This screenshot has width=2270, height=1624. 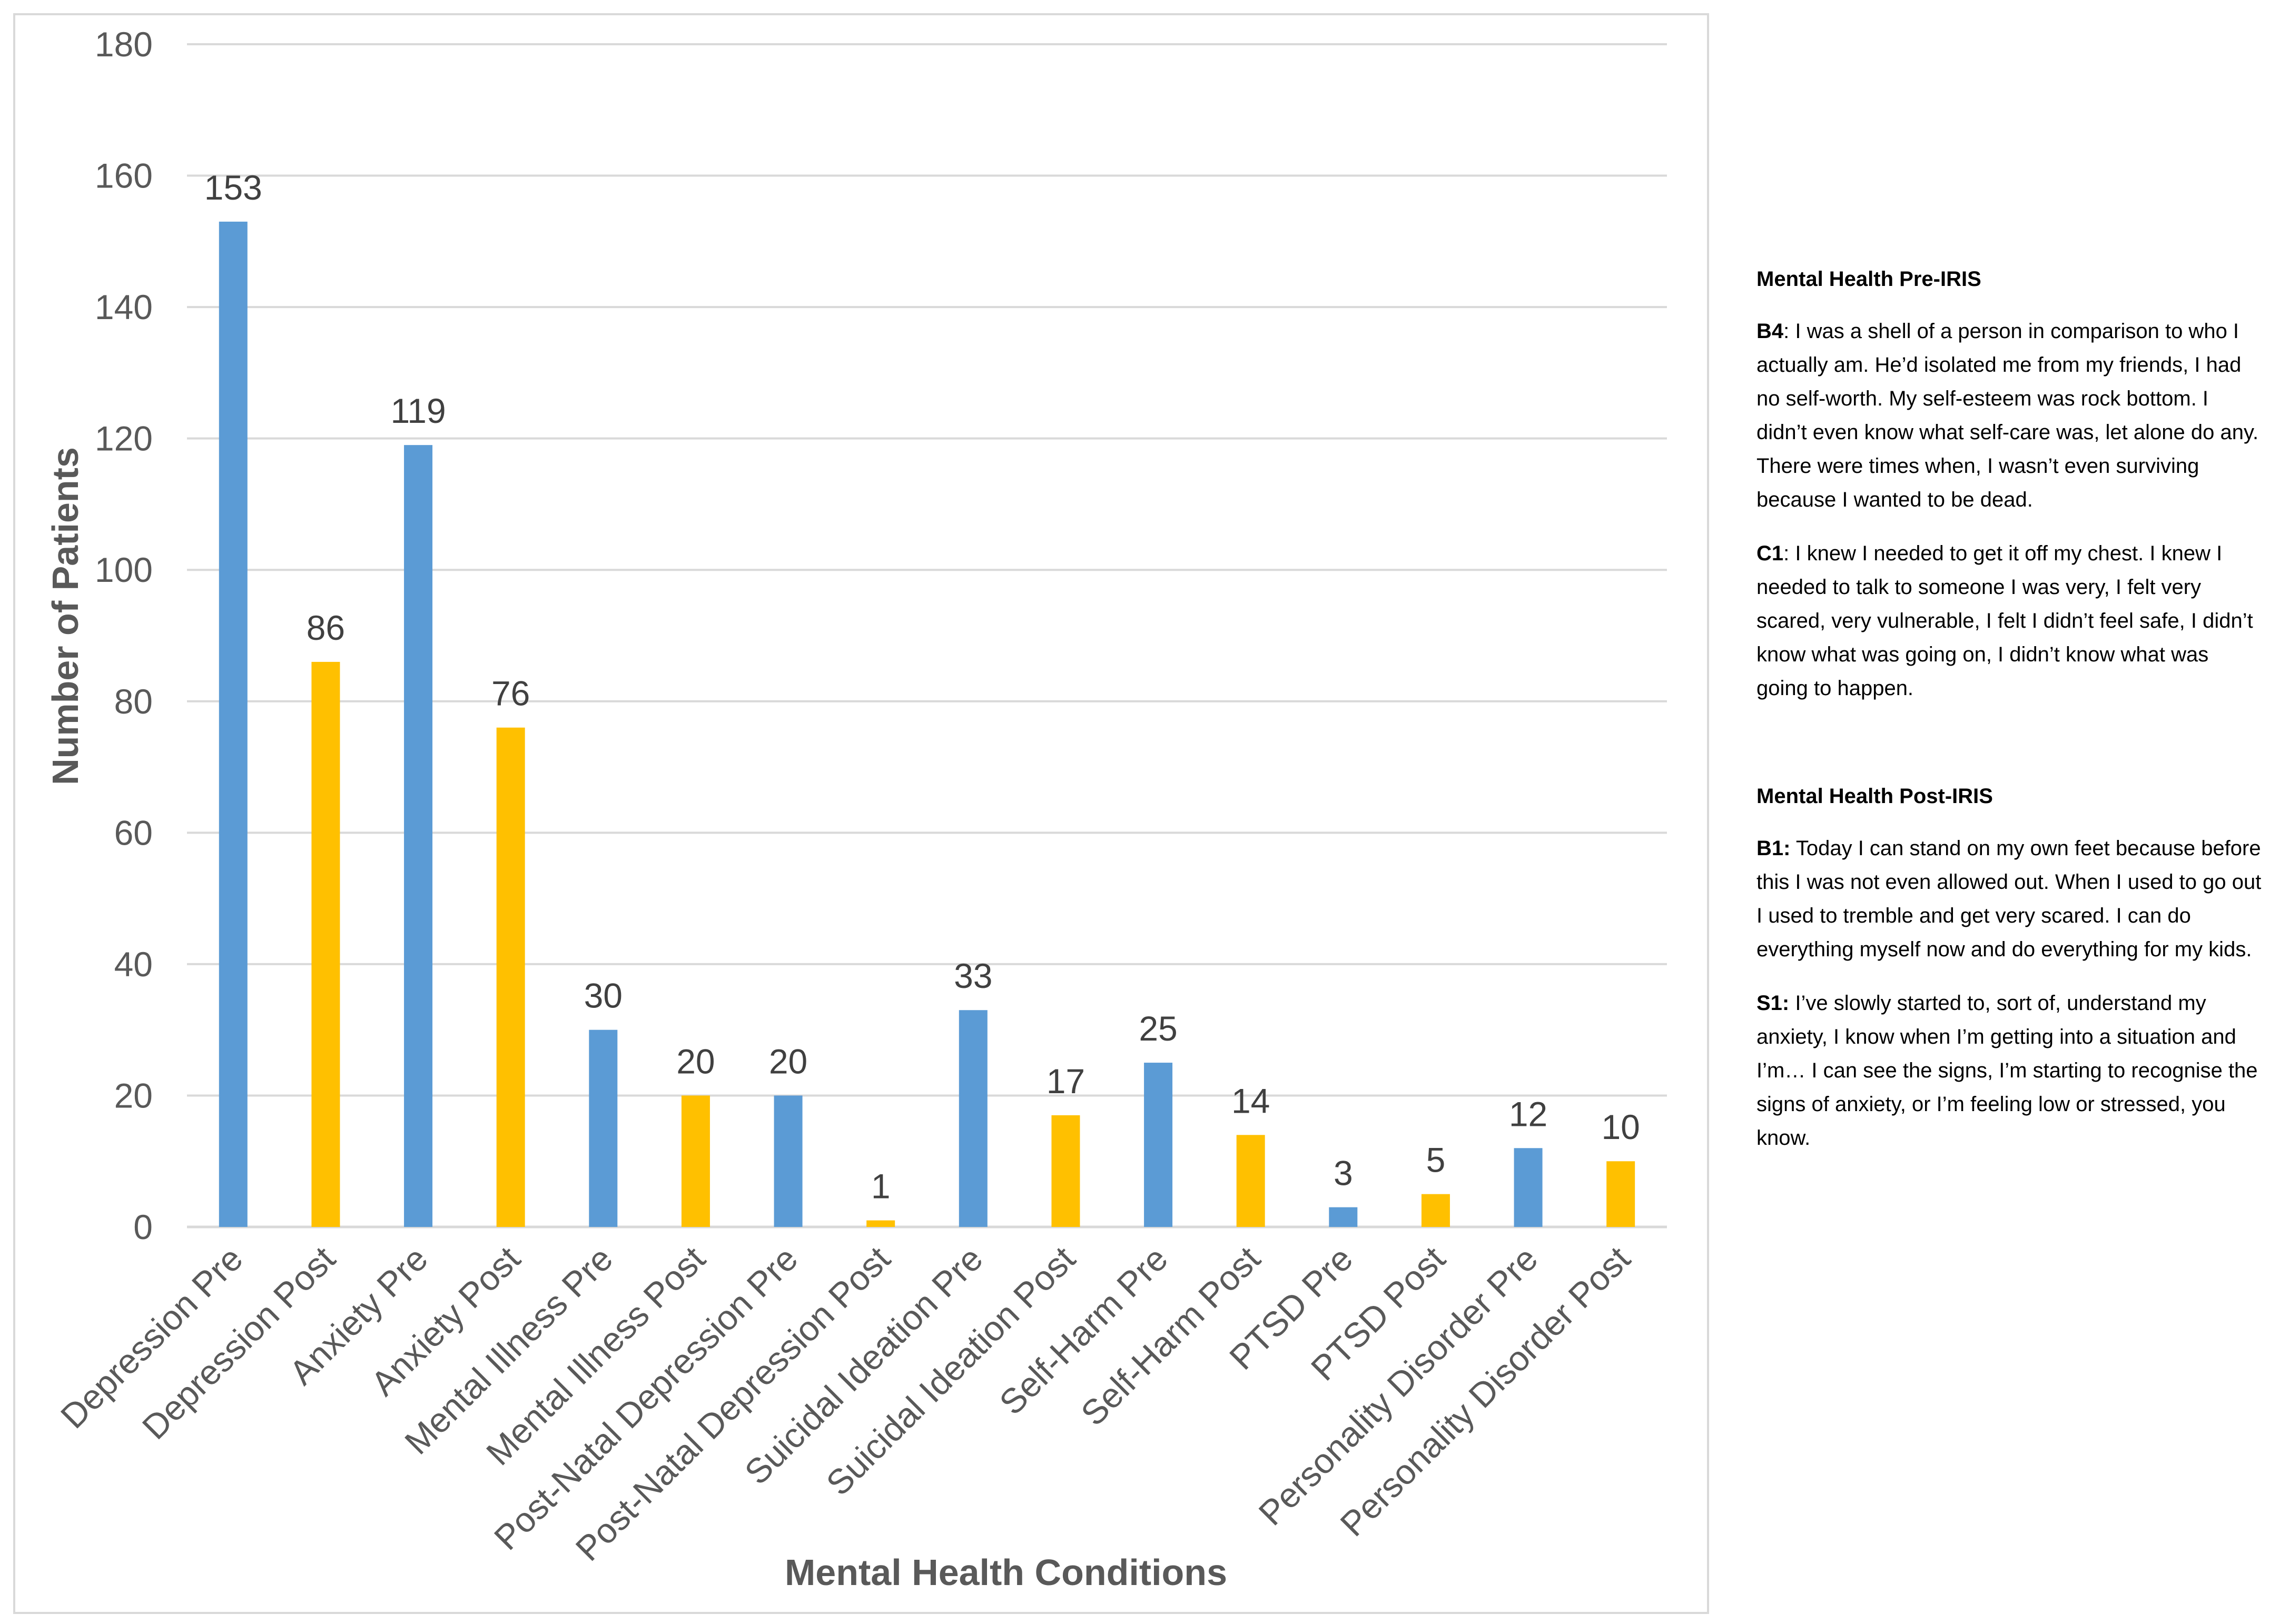 I want to click on y-tick-label: 160, so click(x=124, y=175).